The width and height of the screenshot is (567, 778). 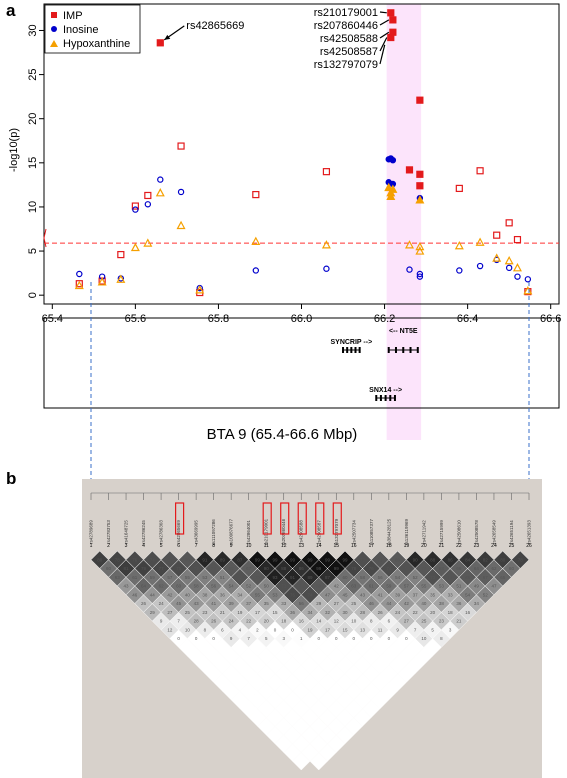 I want to click on ld-value: 40, so click(x=188, y=594).